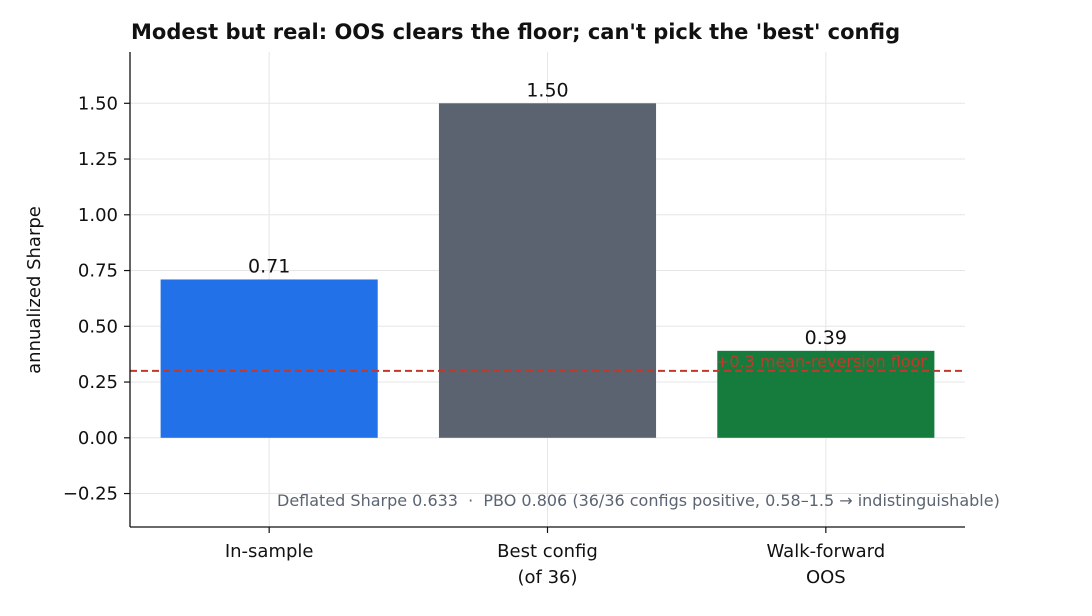 The height and width of the screenshot is (616, 1092). What do you see at coordinates (90, 494) in the screenshot?
I see `y-tick-label: −0.25` at bounding box center [90, 494].